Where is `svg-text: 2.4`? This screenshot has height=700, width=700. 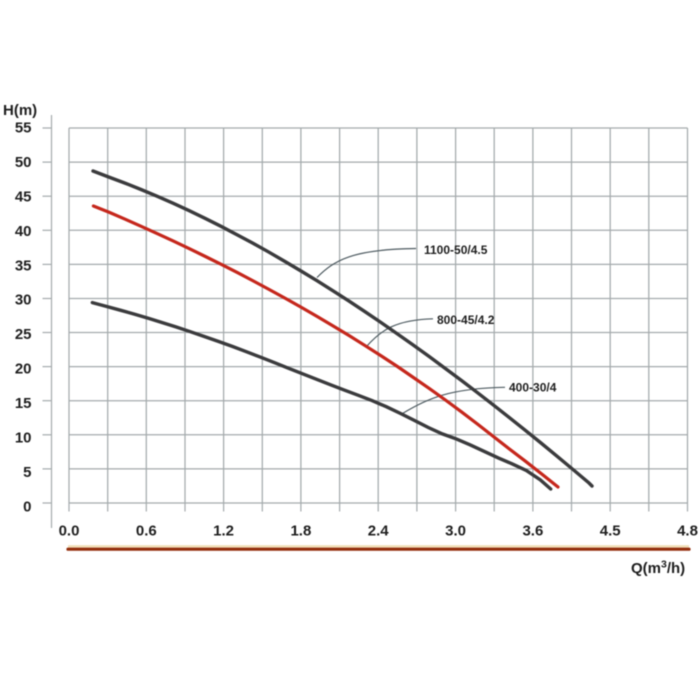
svg-text: 2.4 is located at coordinates (379, 531).